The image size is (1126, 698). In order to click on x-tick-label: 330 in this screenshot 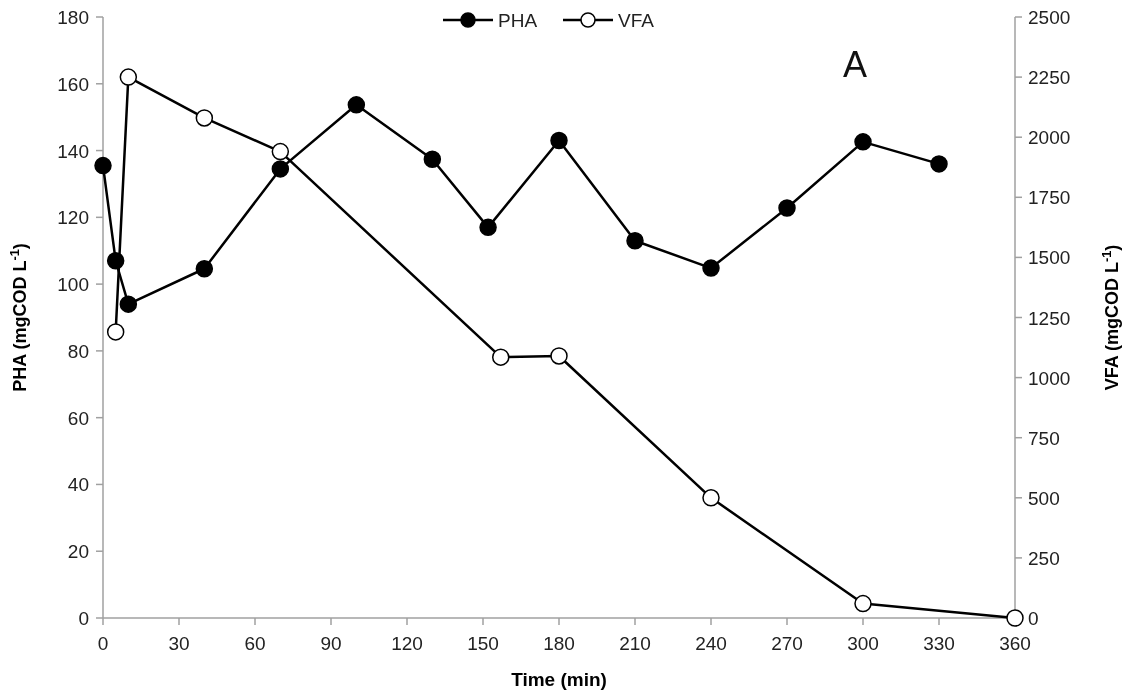, I will do `click(939, 643)`.